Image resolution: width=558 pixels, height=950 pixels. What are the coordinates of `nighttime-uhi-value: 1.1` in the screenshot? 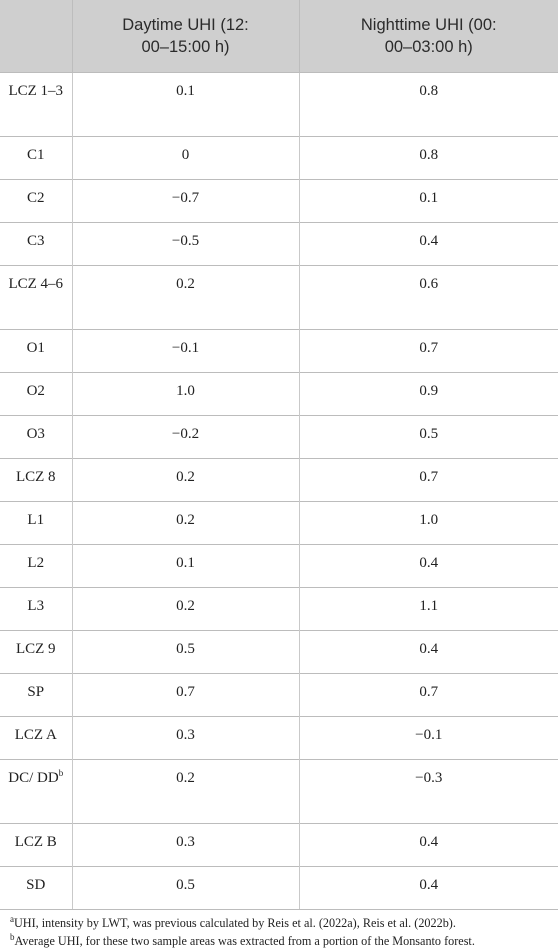 It's located at (428, 609).